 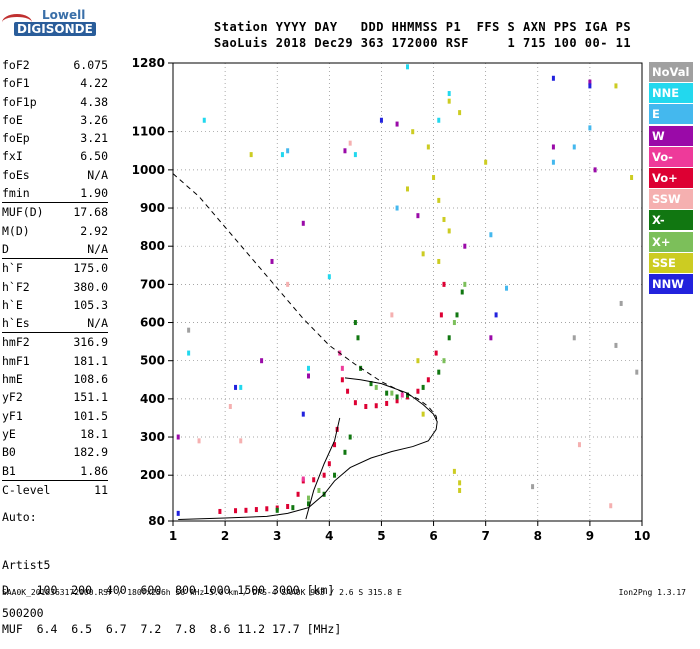 What do you see at coordinates (671, 114) in the screenshot?
I see `legend-item-e: E` at bounding box center [671, 114].